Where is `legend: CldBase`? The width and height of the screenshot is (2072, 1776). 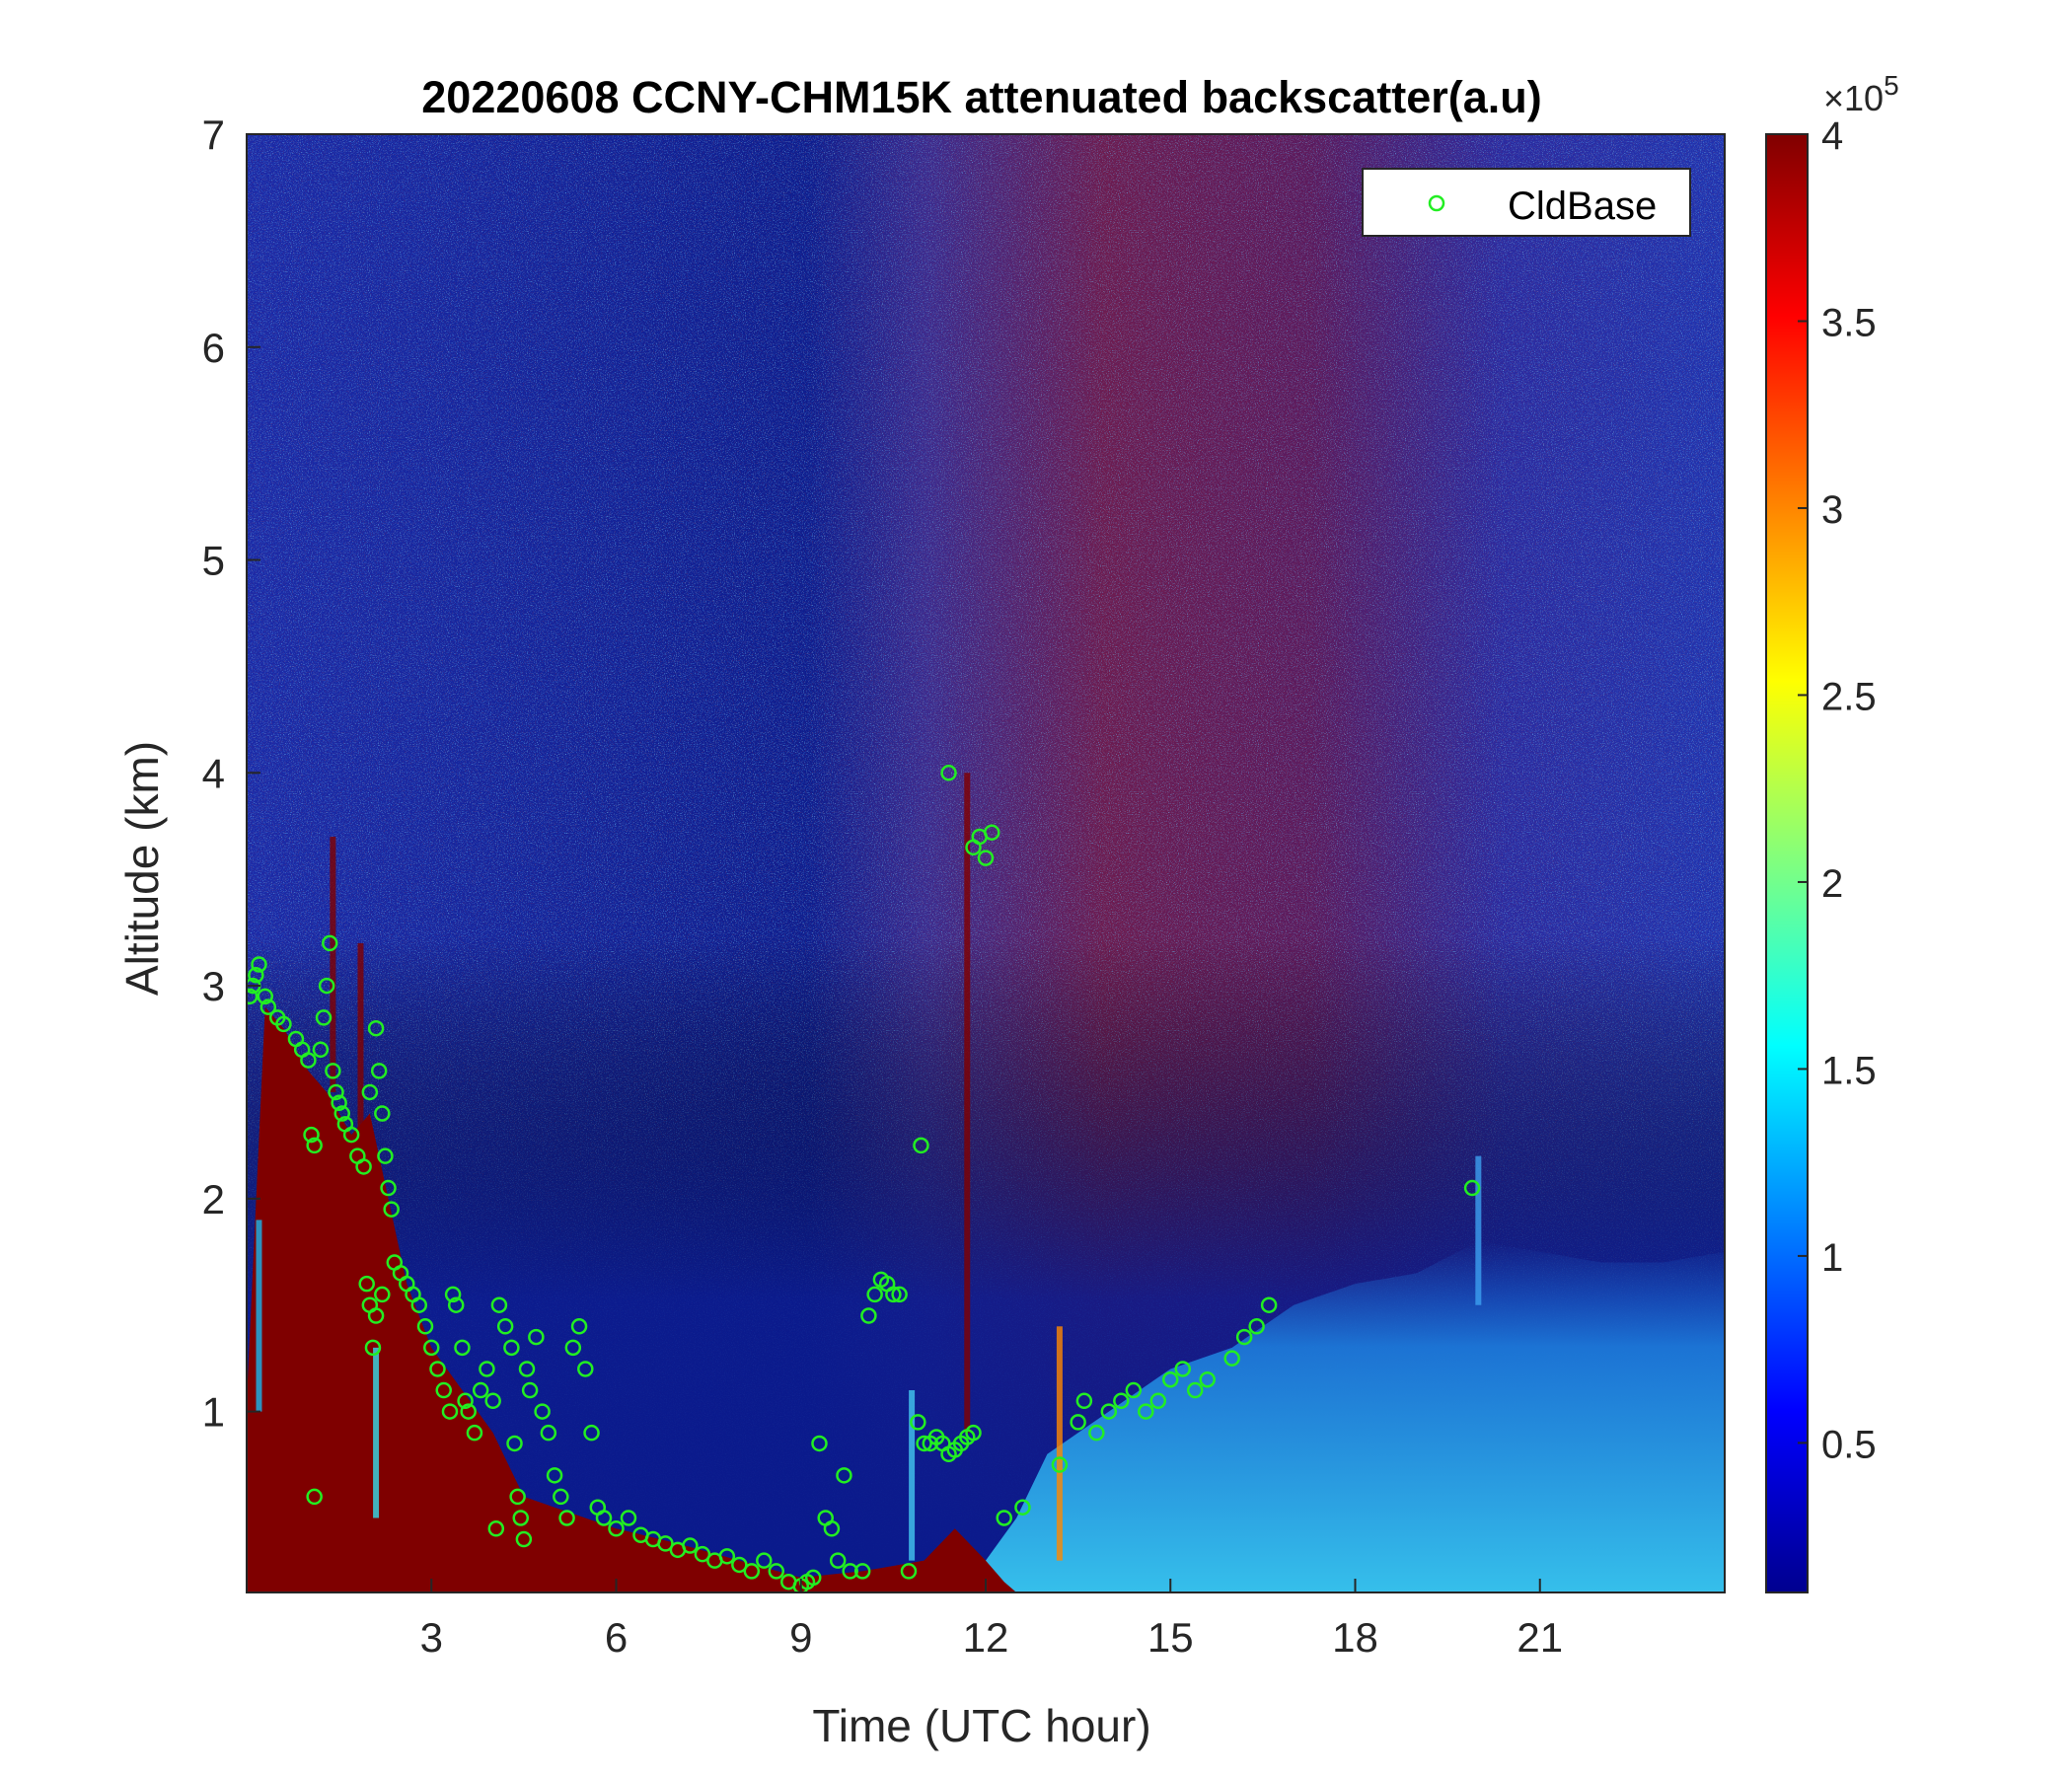
legend: CldBase is located at coordinates (1527, 203).